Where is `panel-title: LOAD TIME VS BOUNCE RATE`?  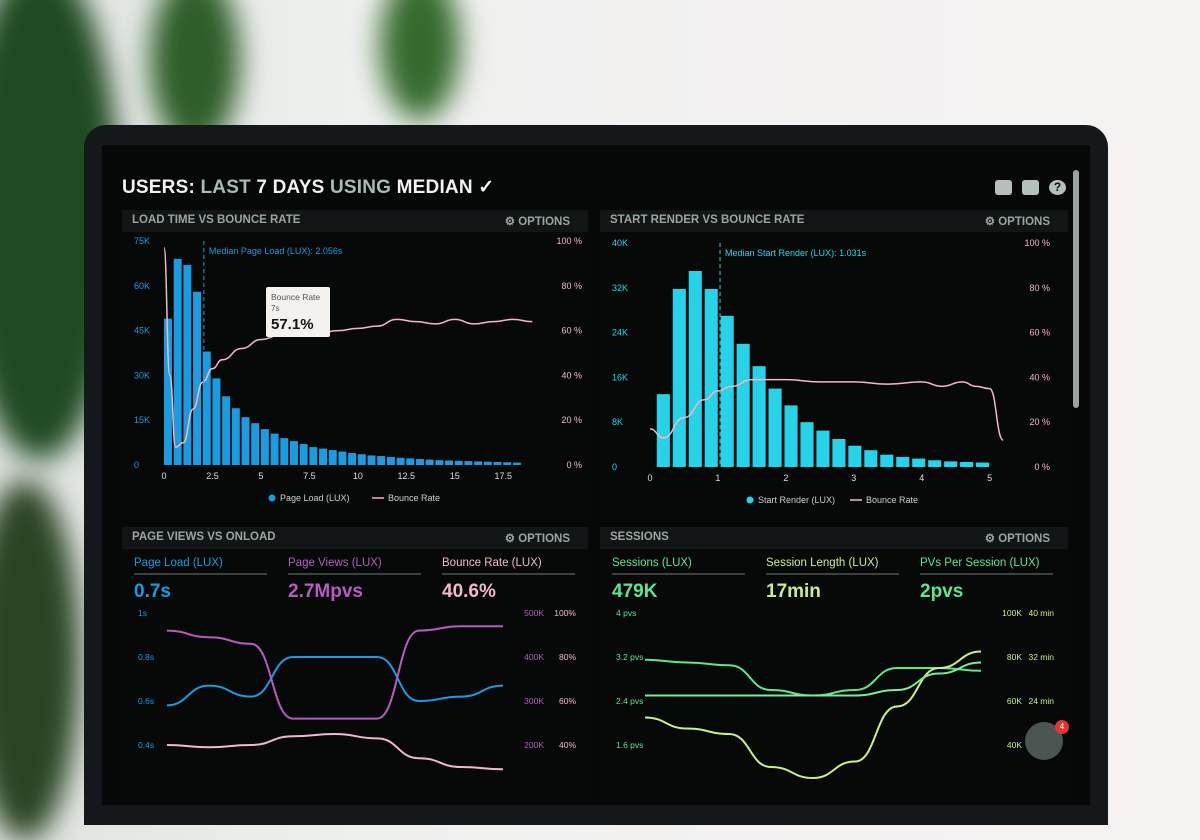 panel-title: LOAD TIME VS BOUNCE RATE is located at coordinates (216, 220).